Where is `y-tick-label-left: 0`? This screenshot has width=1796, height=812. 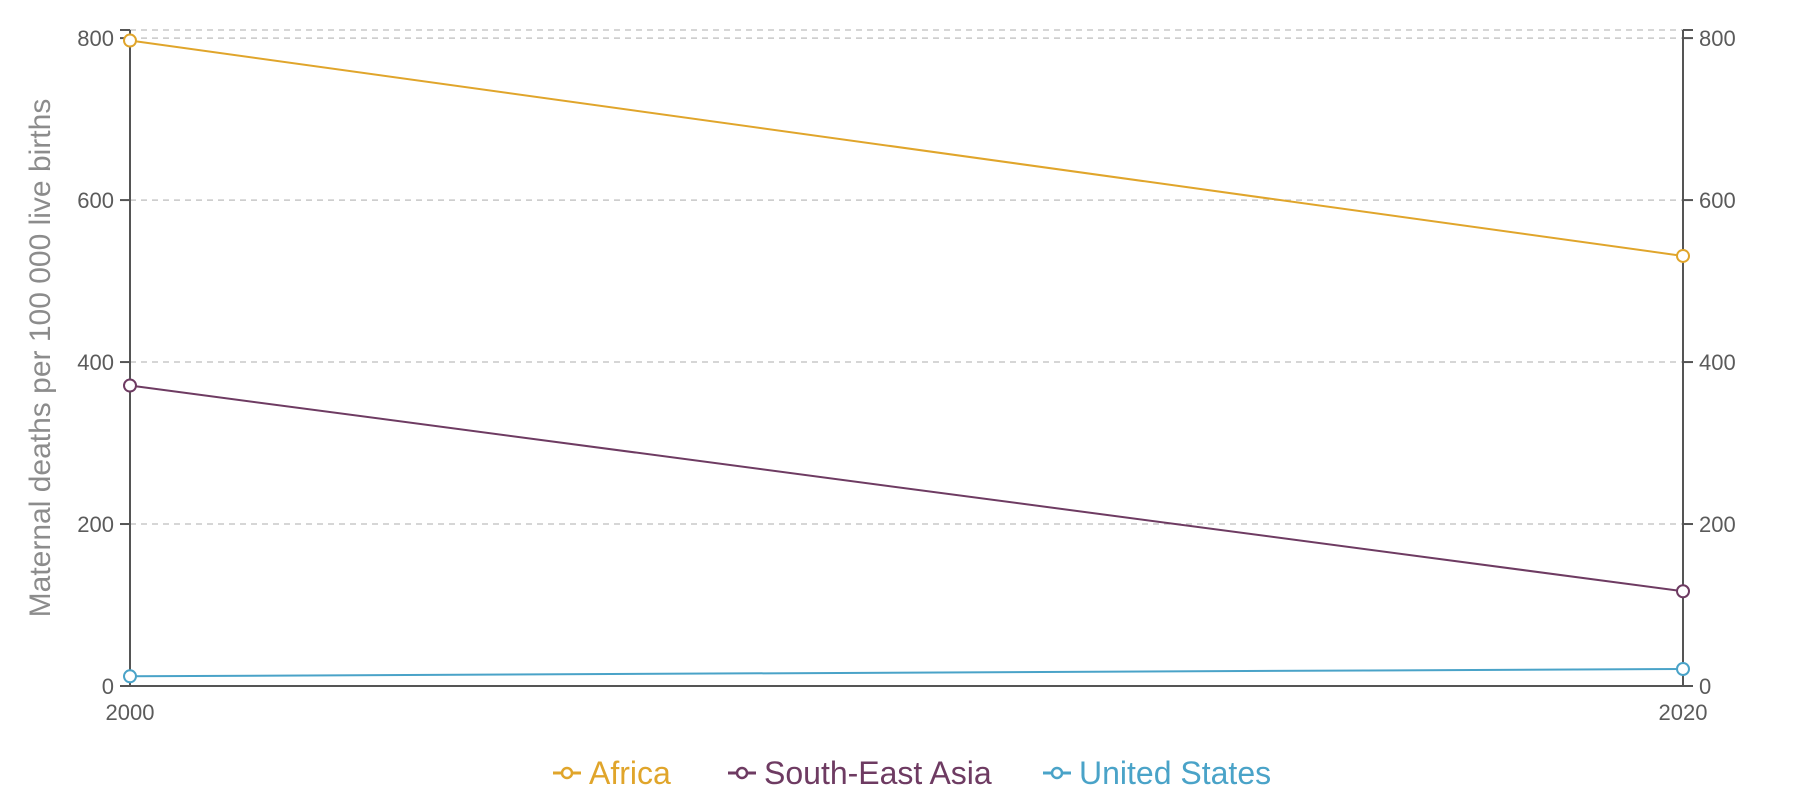
y-tick-label-left: 0 is located at coordinates (108, 686).